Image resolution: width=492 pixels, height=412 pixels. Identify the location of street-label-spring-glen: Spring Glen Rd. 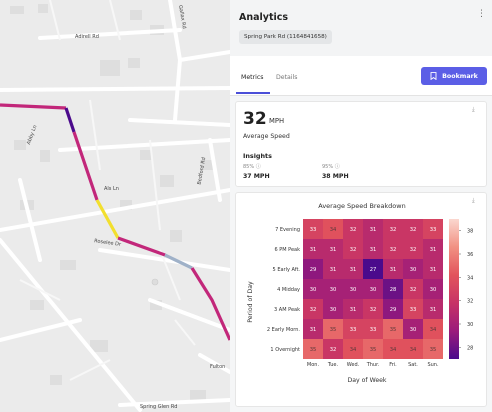
(159, 407).